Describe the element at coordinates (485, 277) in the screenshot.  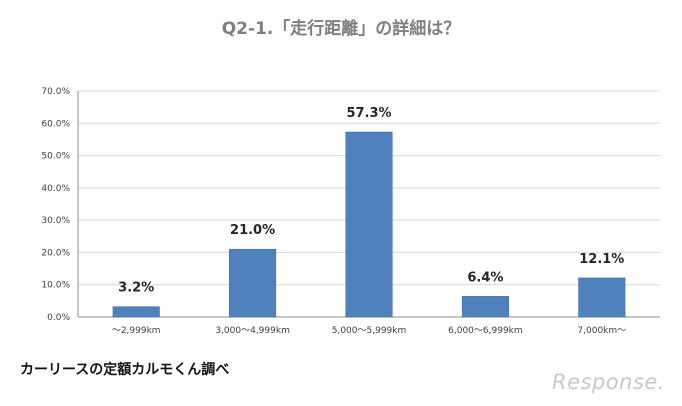
I see `data-label: 6.4%` at that location.